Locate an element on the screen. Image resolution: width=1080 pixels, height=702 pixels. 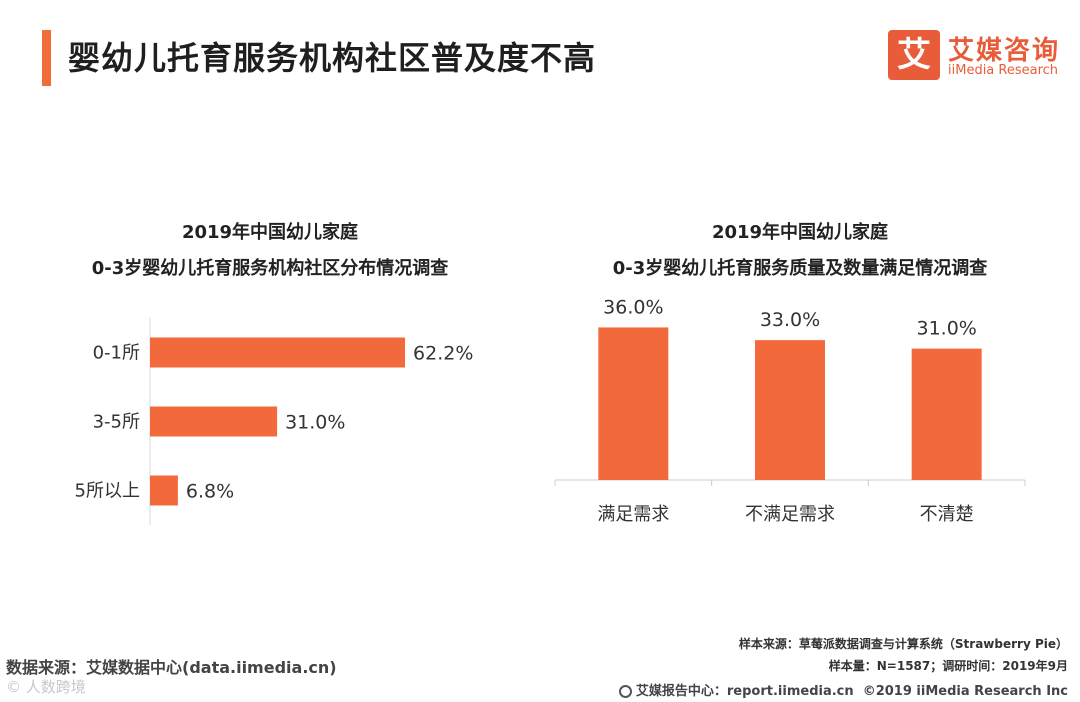
left-category-label-0: 0-1所 is located at coordinates (116, 353).